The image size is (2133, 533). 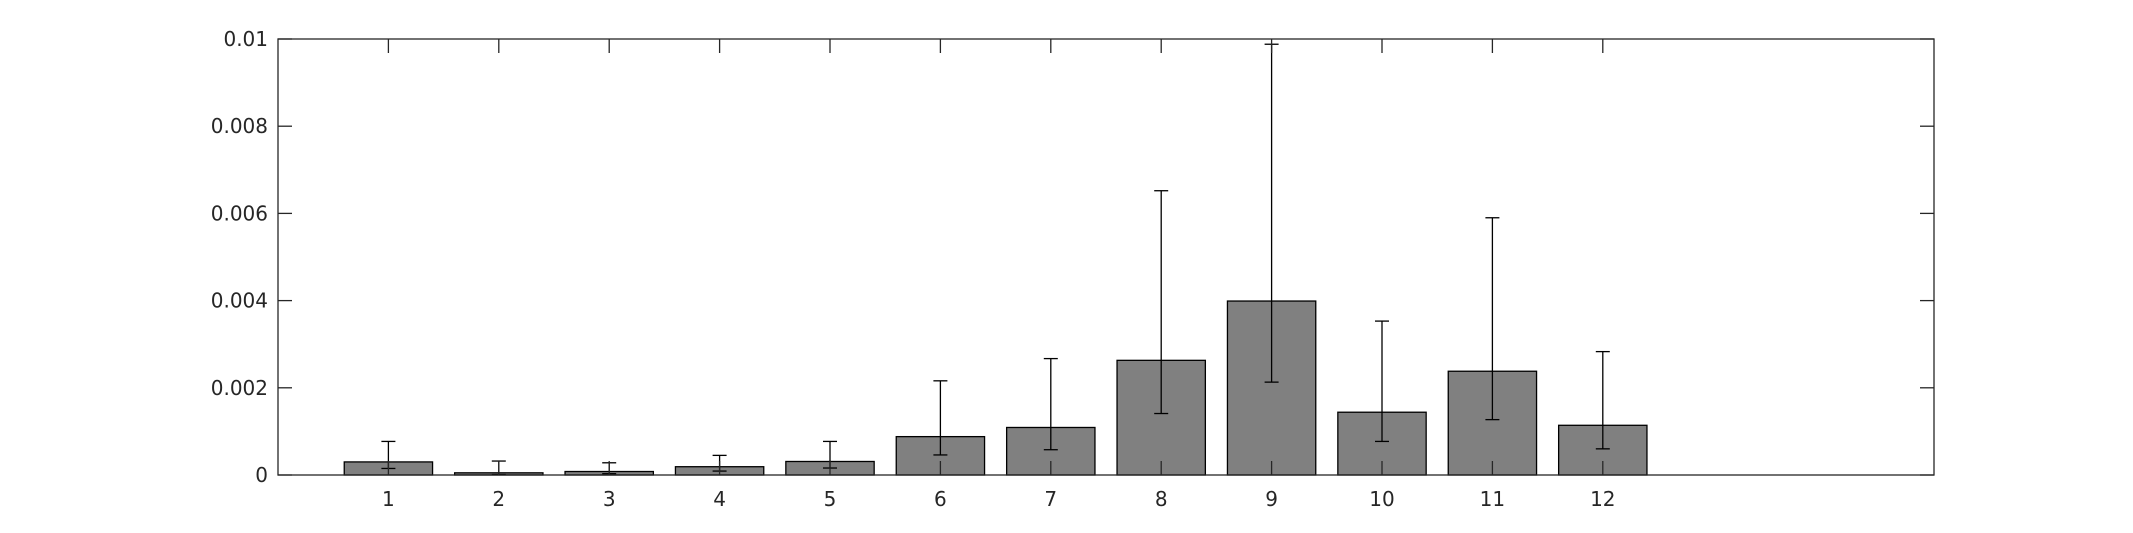 I want to click on x-tick: 7, so click(x=1050, y=275).